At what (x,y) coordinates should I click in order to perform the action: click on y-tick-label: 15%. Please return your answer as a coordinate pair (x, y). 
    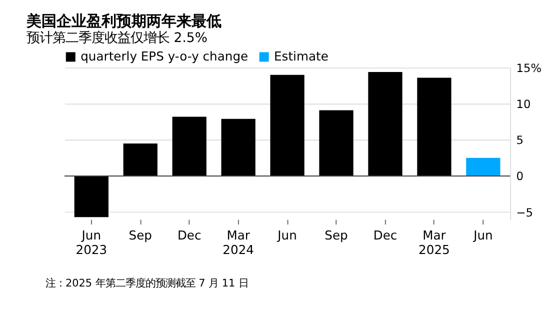
    Looking at the image, I should click on (529, 67).